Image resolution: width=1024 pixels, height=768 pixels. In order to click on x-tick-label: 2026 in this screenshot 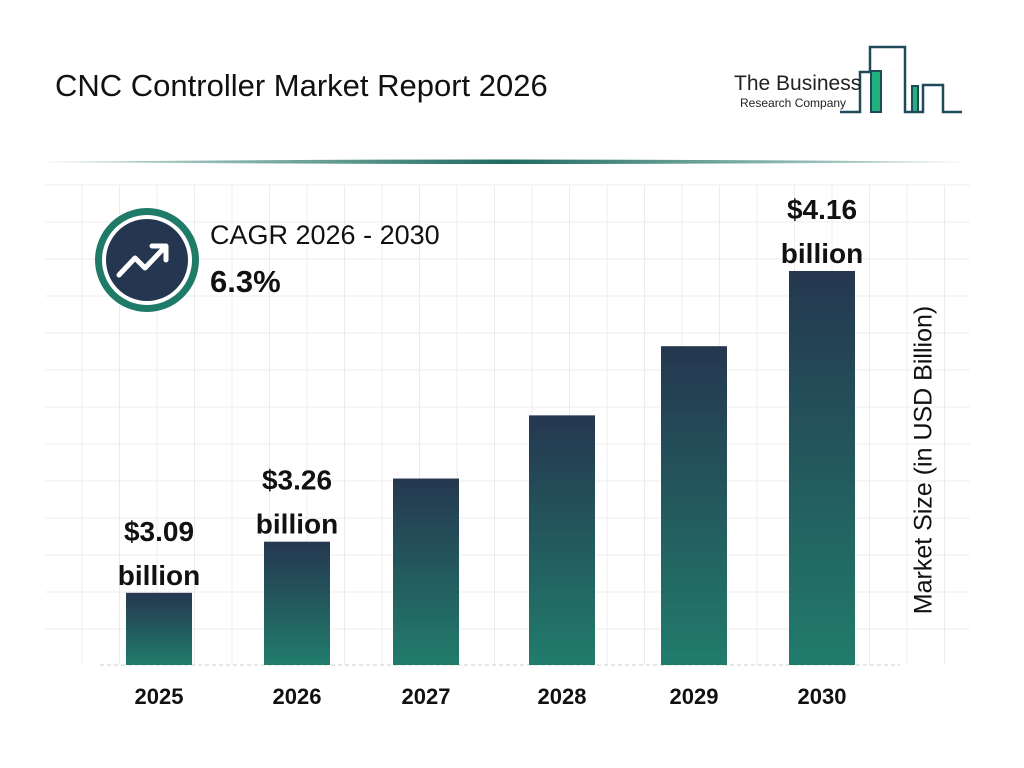, I will do `click(297, 696)`.